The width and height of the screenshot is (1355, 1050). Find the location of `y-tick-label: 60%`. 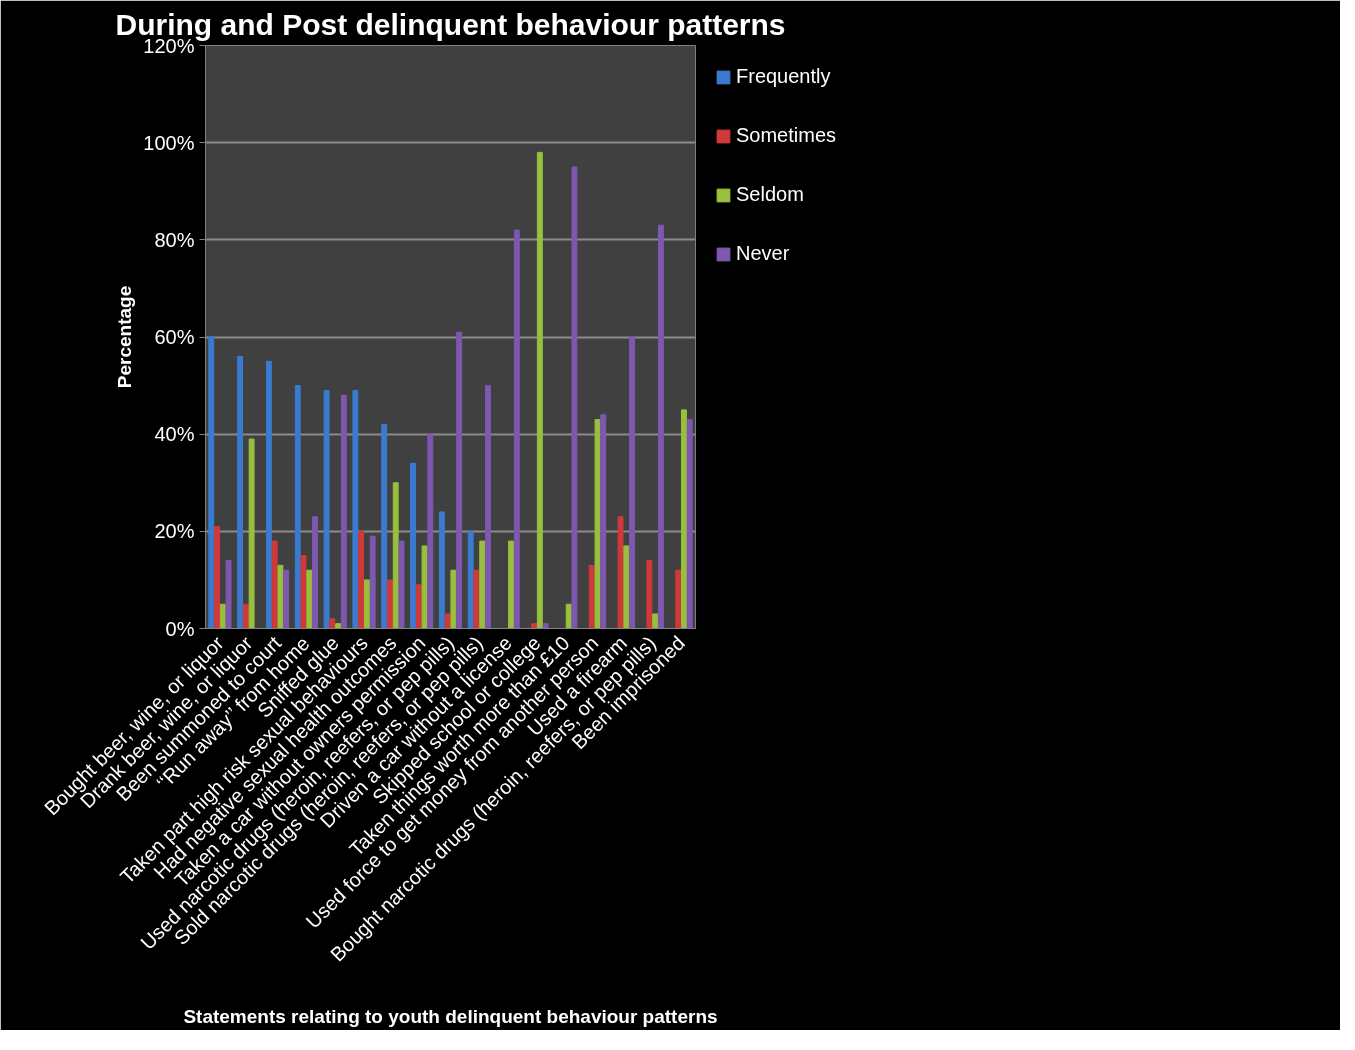

y-tick-label: 60% is located at coordinates (174, 337).